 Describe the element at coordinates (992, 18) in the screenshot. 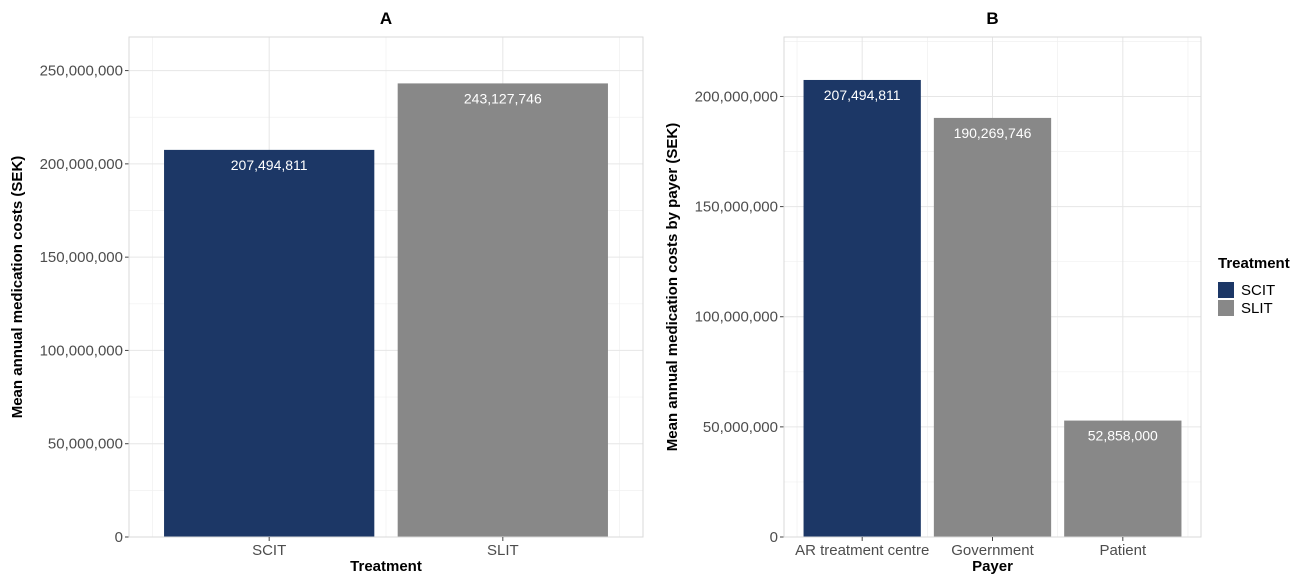

I see `panel-title: B` at that location.